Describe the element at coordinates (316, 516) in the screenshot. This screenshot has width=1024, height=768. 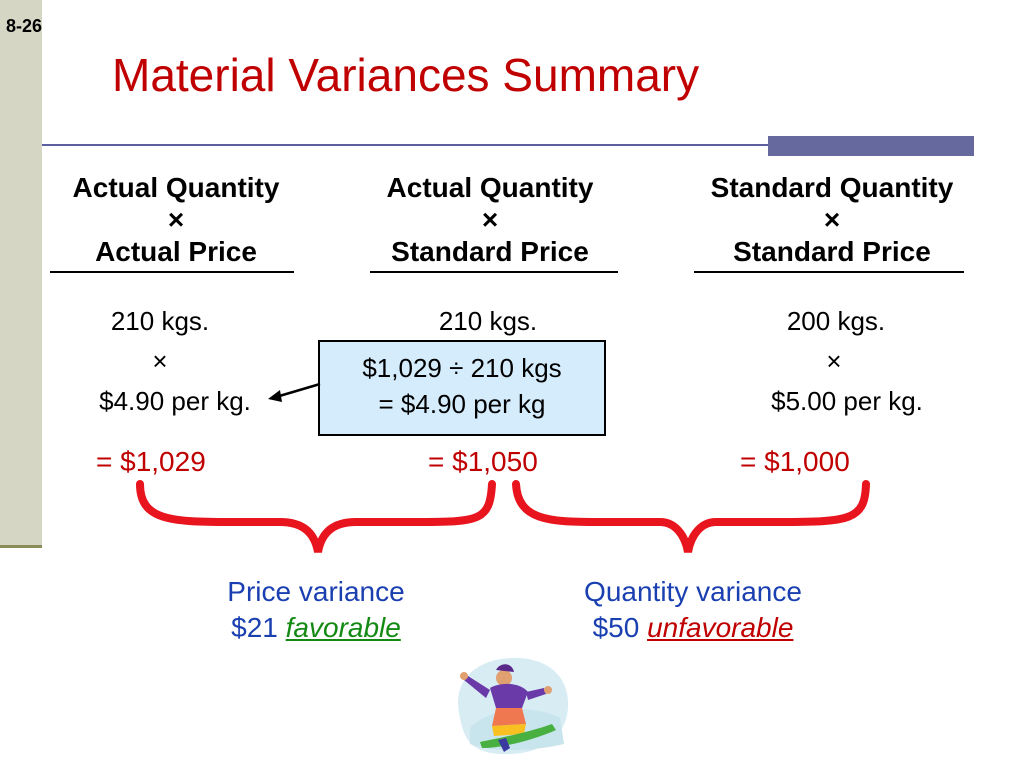
I see `price-variance-brace` at that location.